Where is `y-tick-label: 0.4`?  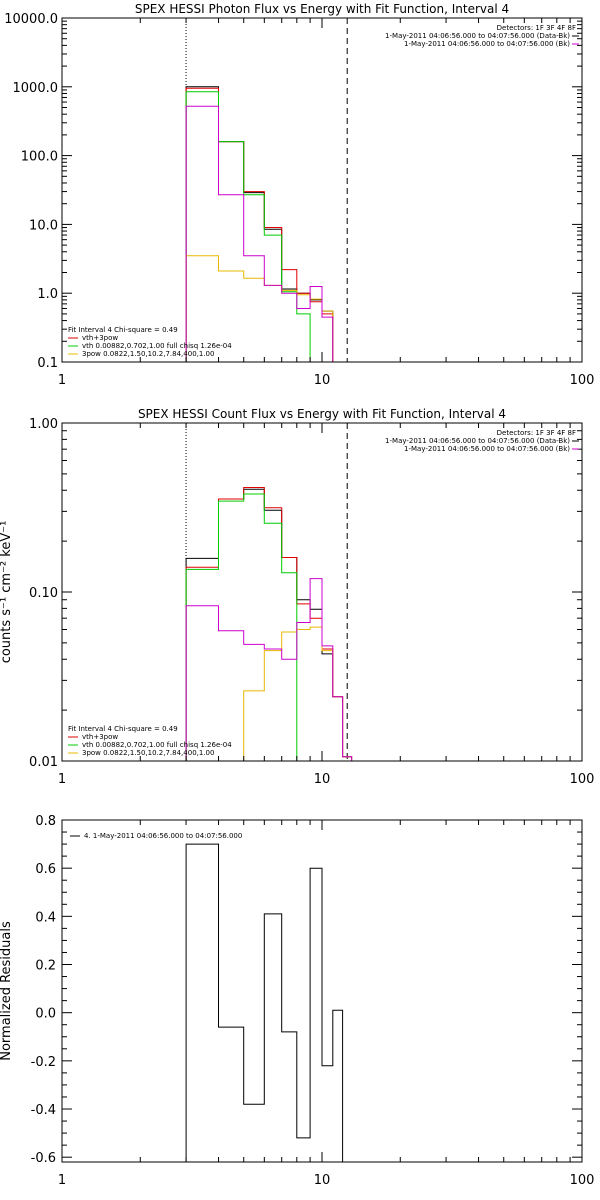
y-tick-label: 0.4 is located at coordinates (45, 917).